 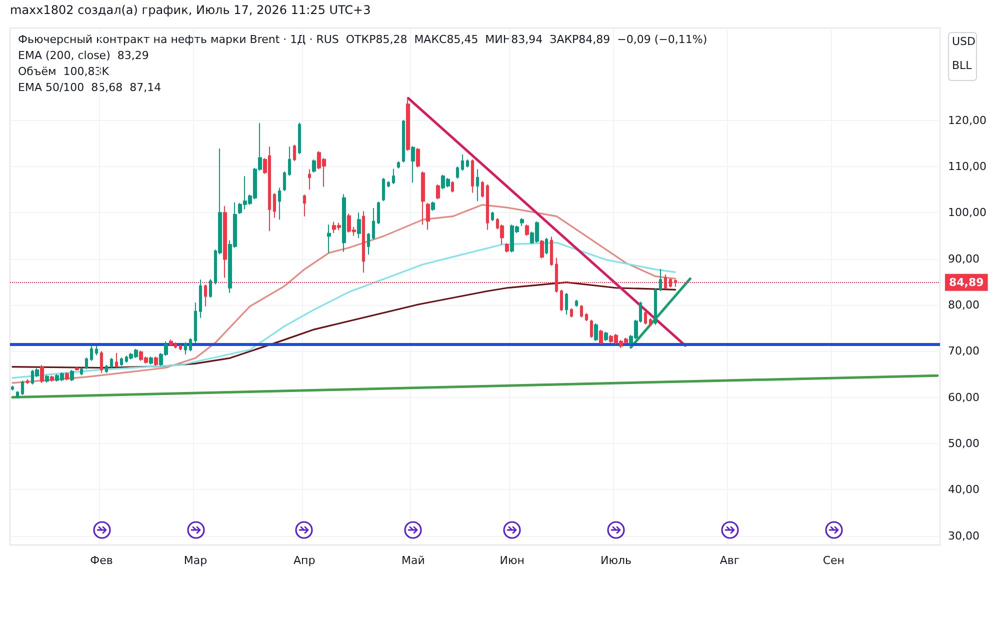 I want to click on y-tick-label: 110,00, so click(x=967, y=166).